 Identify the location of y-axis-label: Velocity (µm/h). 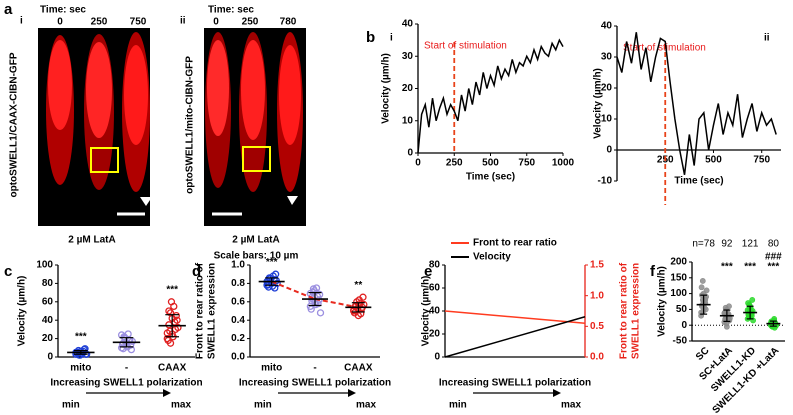
(598, 103).